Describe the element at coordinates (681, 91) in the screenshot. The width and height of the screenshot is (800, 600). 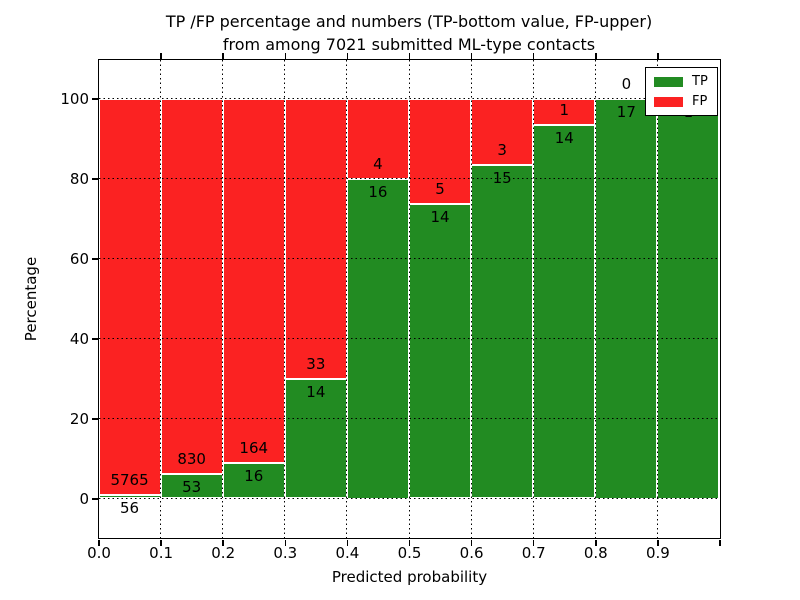
I see `legend: TP FP` at that location.